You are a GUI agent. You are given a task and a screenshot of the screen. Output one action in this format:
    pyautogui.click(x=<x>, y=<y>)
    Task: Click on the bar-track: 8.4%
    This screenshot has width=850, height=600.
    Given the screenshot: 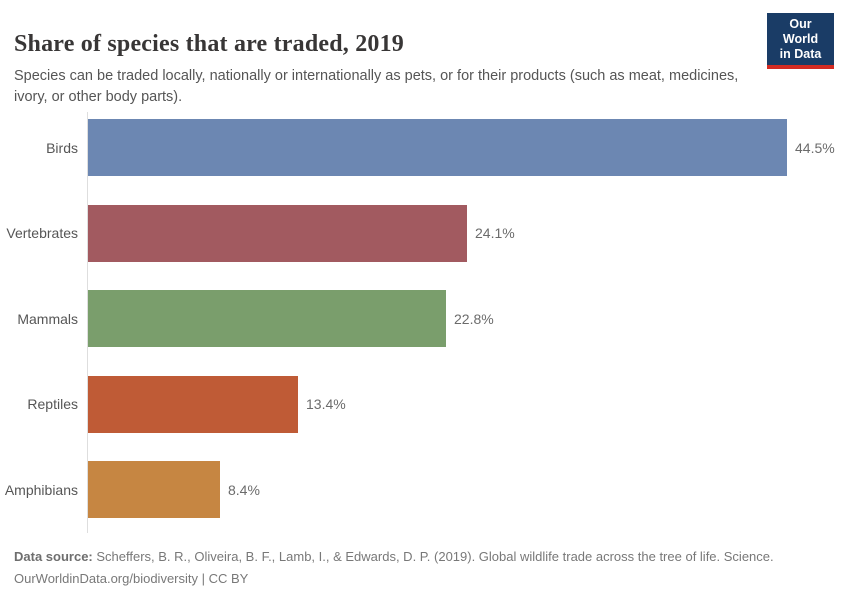 What is the action you would take?
    pyautogui.click(x=469, y=489)
    